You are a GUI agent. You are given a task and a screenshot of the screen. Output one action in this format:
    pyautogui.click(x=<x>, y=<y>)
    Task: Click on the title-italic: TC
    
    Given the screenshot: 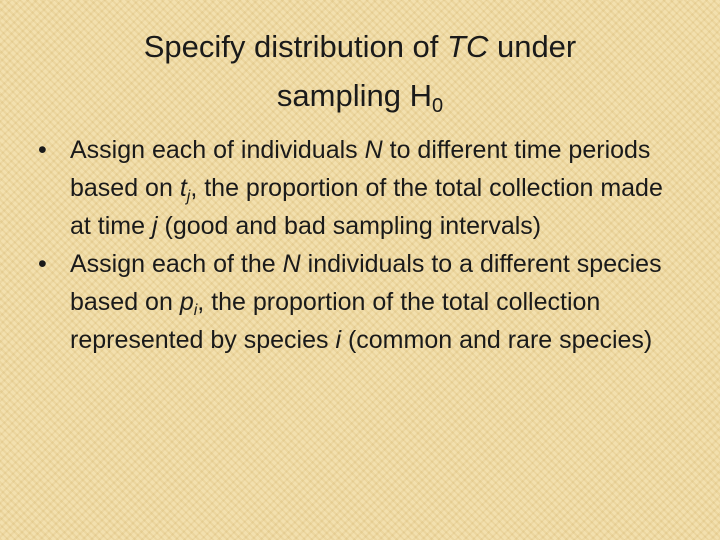 What is the action you would take?
    pyautogui.click(x=468, y=46)
    